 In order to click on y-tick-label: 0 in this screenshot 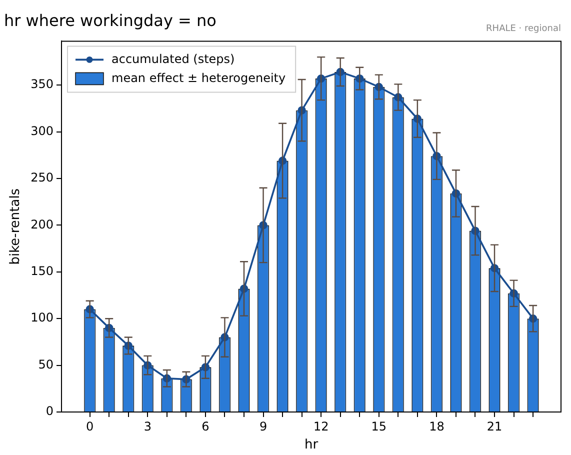, I will do `click(50, 411)`.